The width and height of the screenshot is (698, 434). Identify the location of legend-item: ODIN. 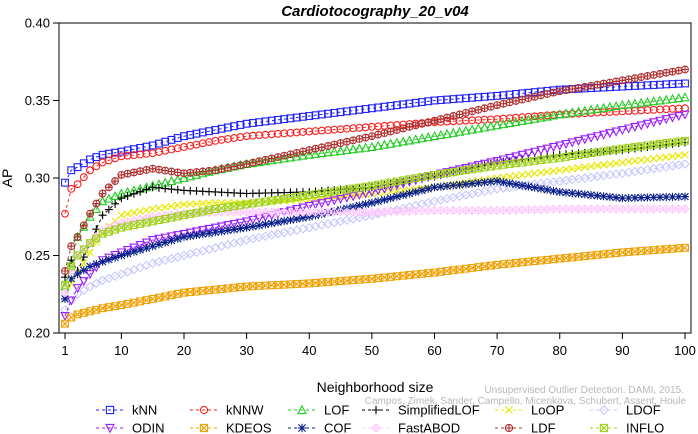
(130, 427).